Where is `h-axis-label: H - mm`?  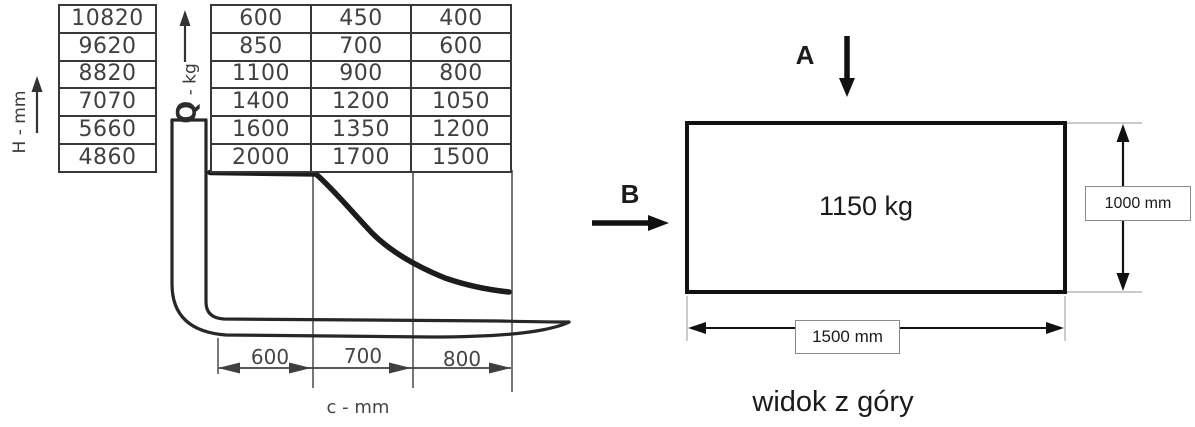 h-axis-label: H - mm is located at coordinates (20, 122).